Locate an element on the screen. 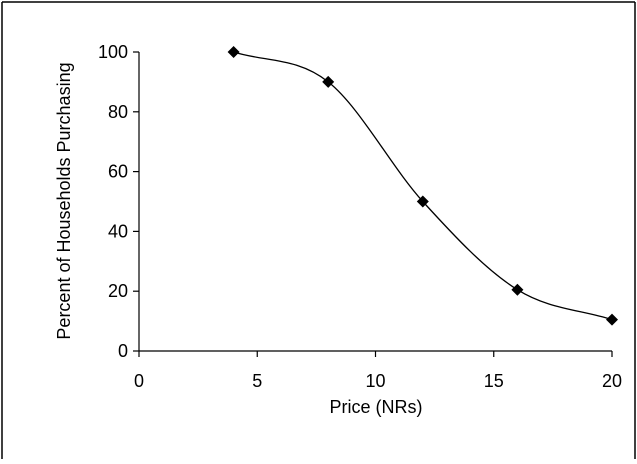  x-axis-title: Price (NRs) is located at coordinates (376, 407).